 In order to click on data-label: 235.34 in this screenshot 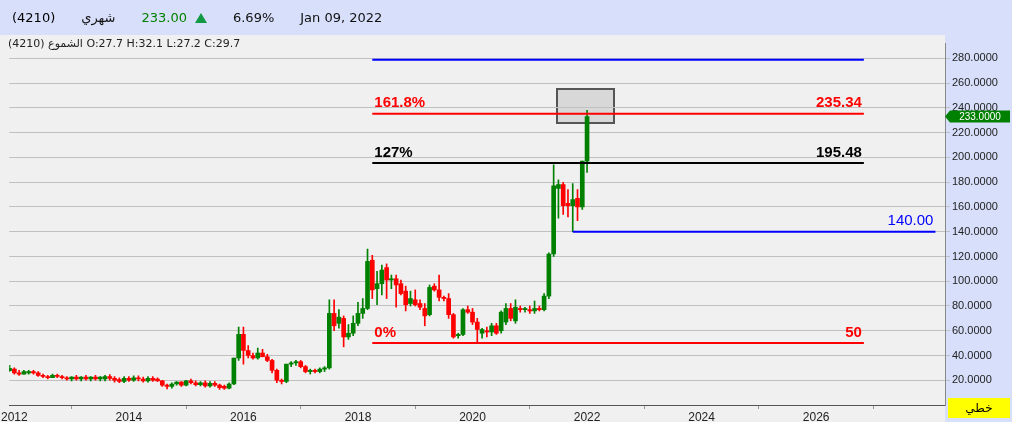, I will do `click(839, 102)`.